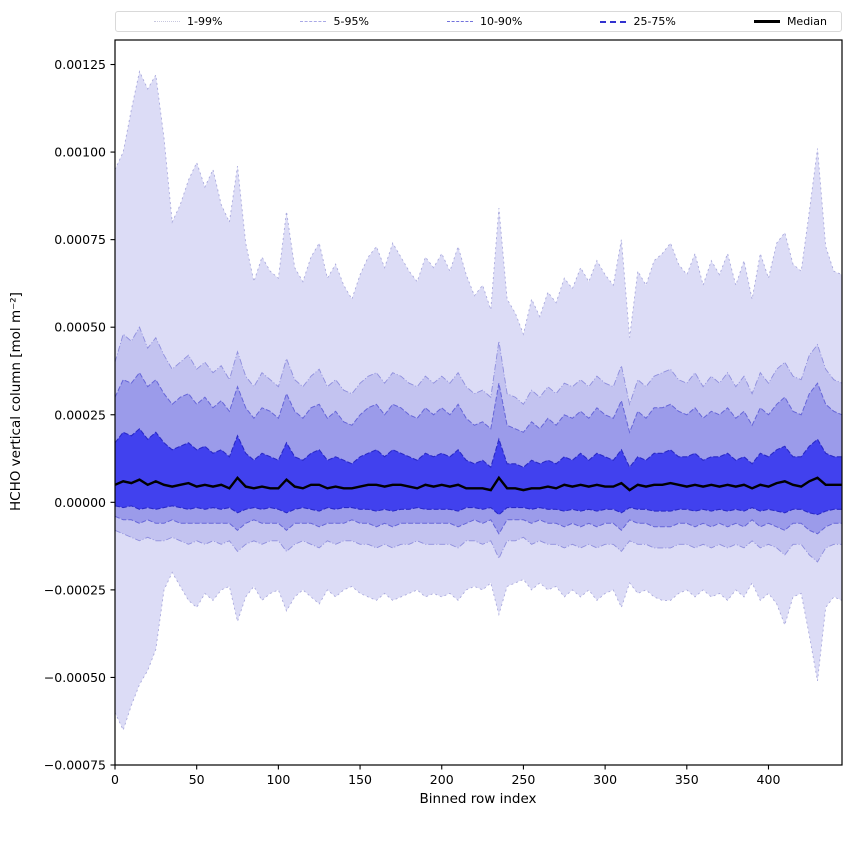 The width and height of the screenshot is (850, 854). What do you see at coordinates (360, 779) in the screenshot?
I see `svg-text: 150` at bounding box center [360, 779].